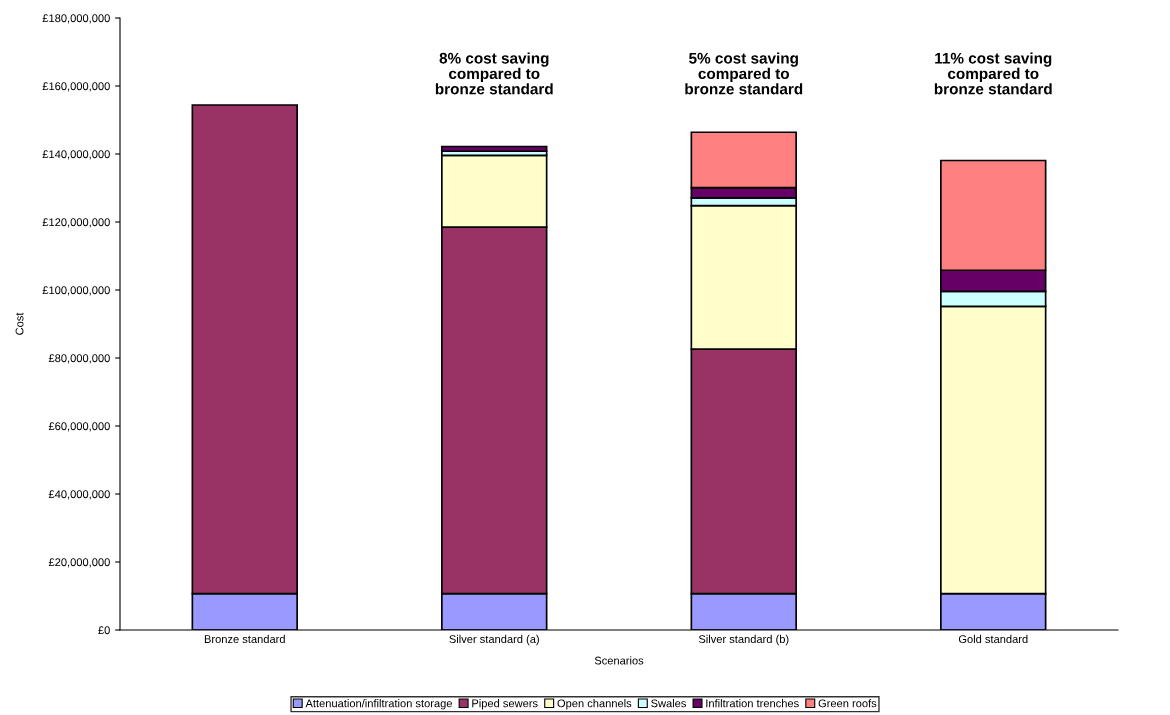  I want to click on annotation: 8% cost saving compared to bronze standard, so click(494, 73).